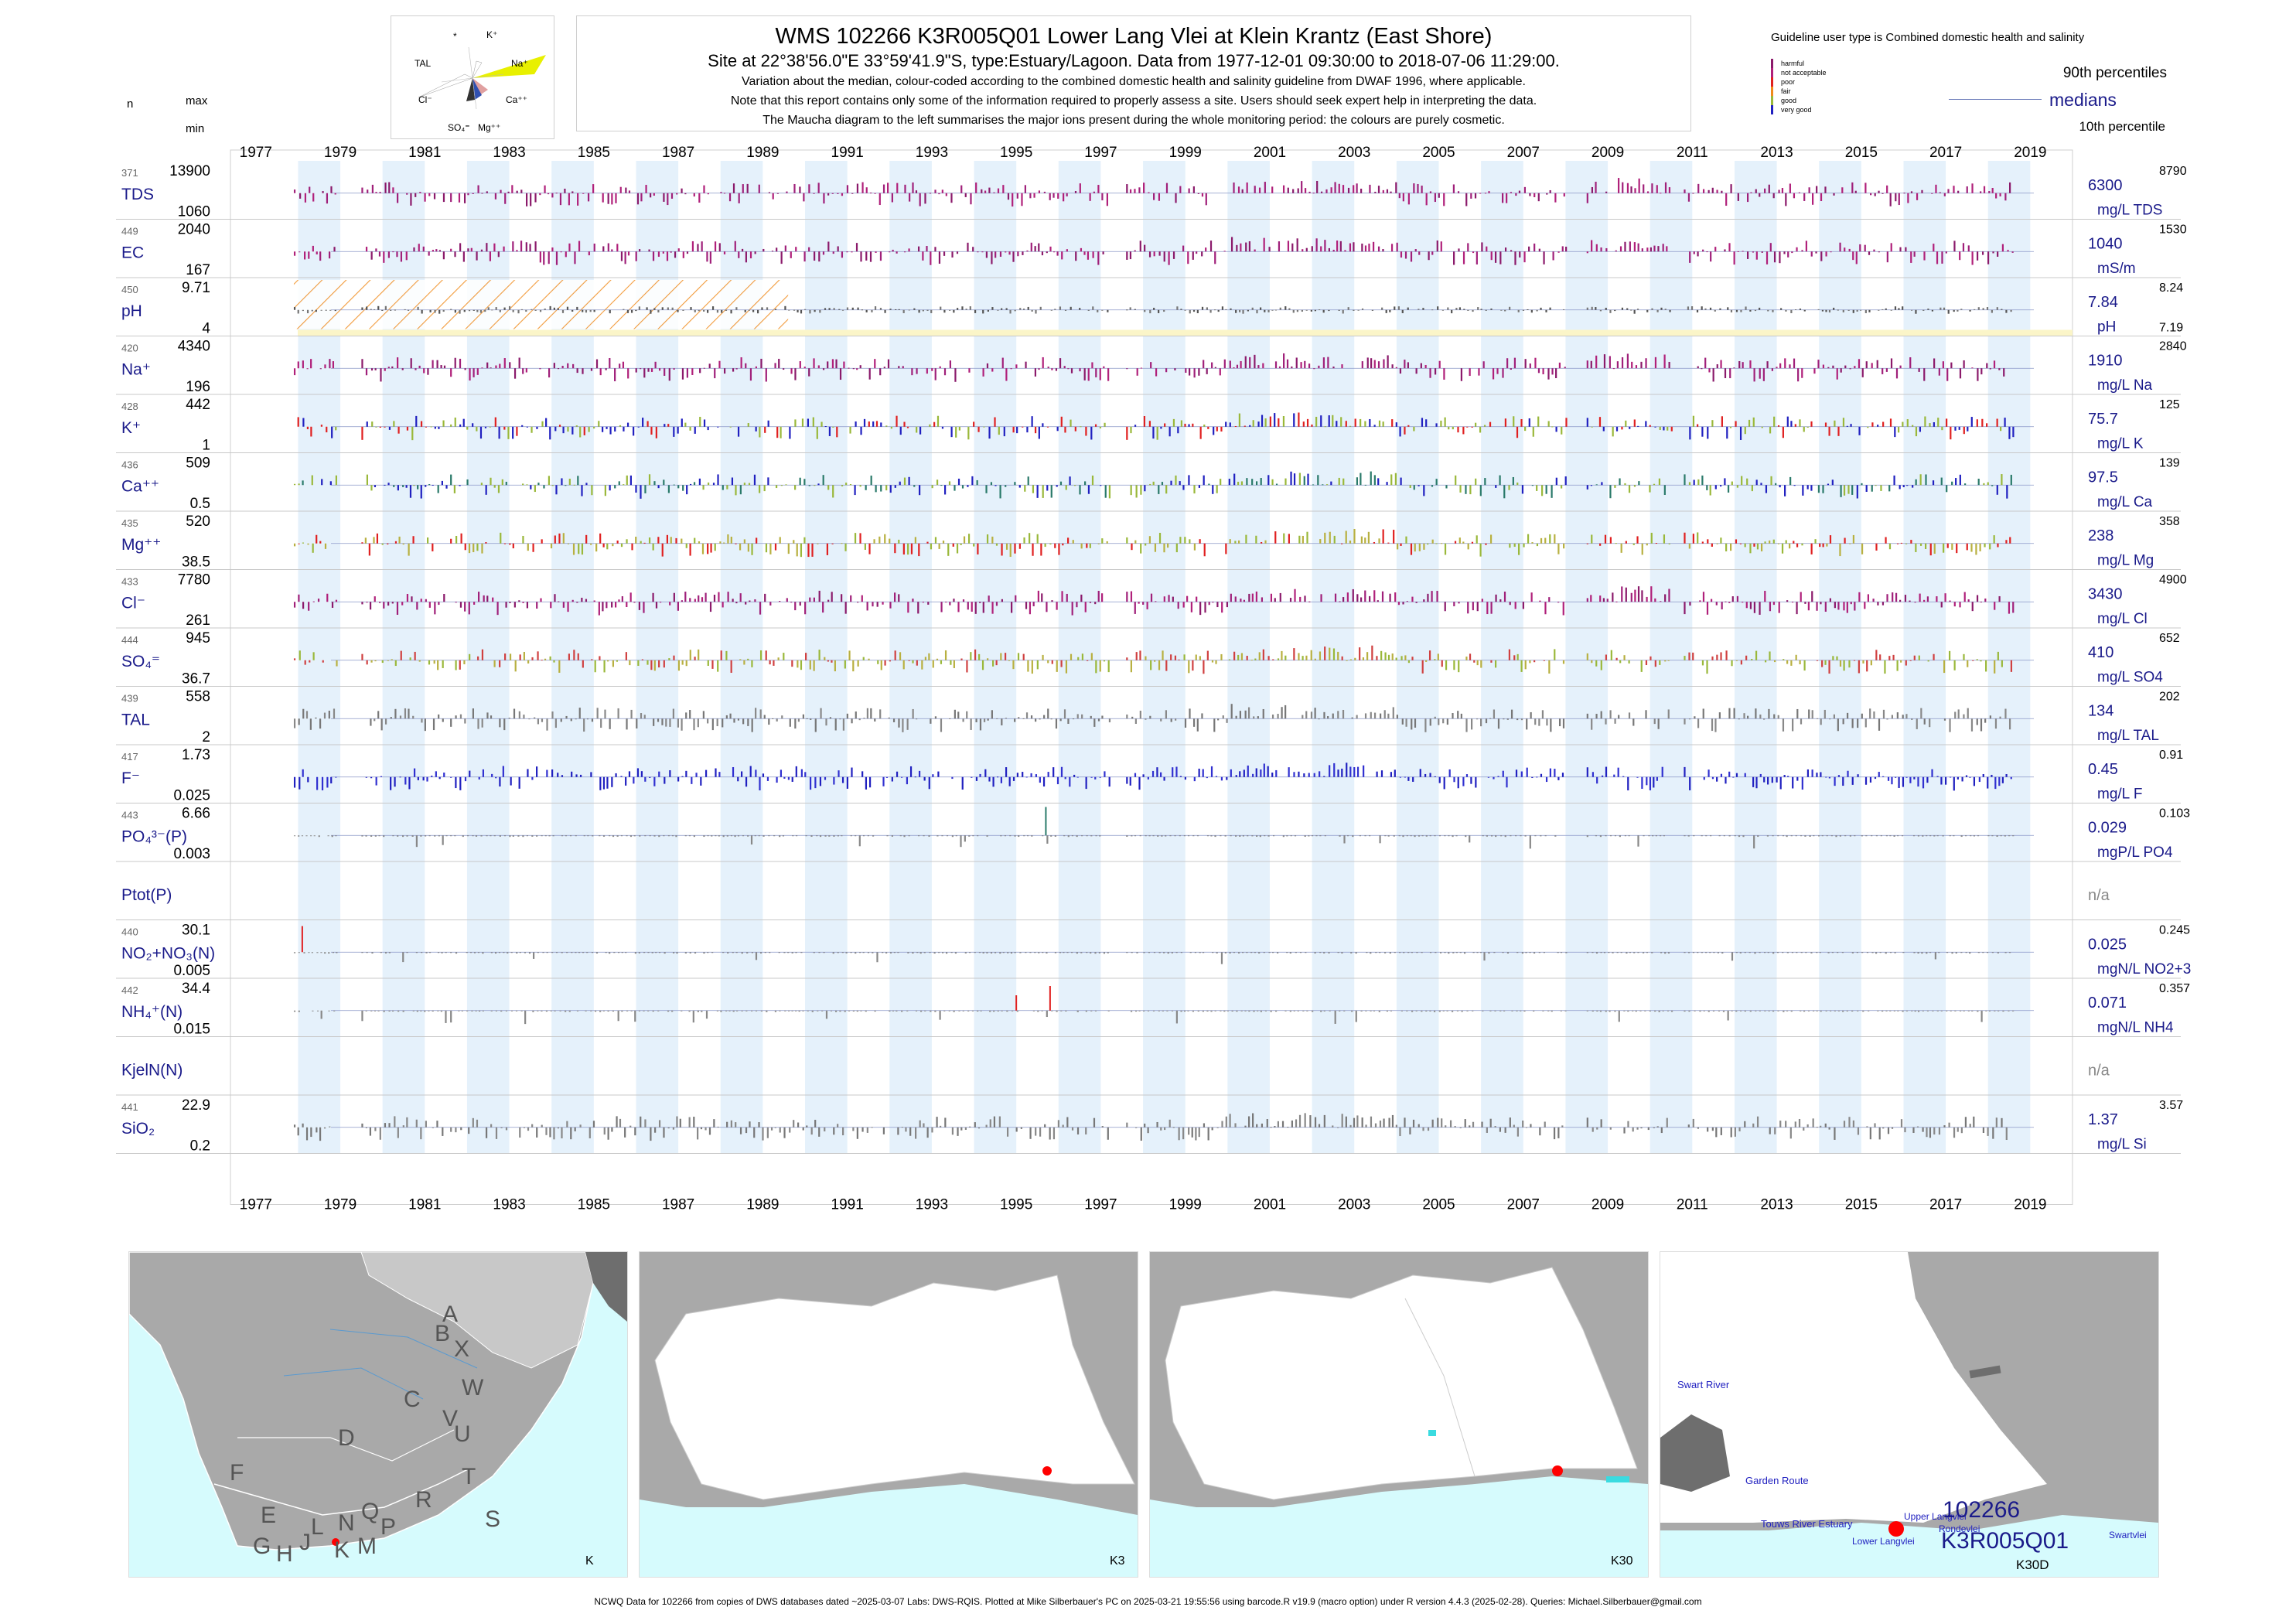 The height and width of the screenshot is (1624, 2296). I want to click on panel-n: 420, so click(129, 348).